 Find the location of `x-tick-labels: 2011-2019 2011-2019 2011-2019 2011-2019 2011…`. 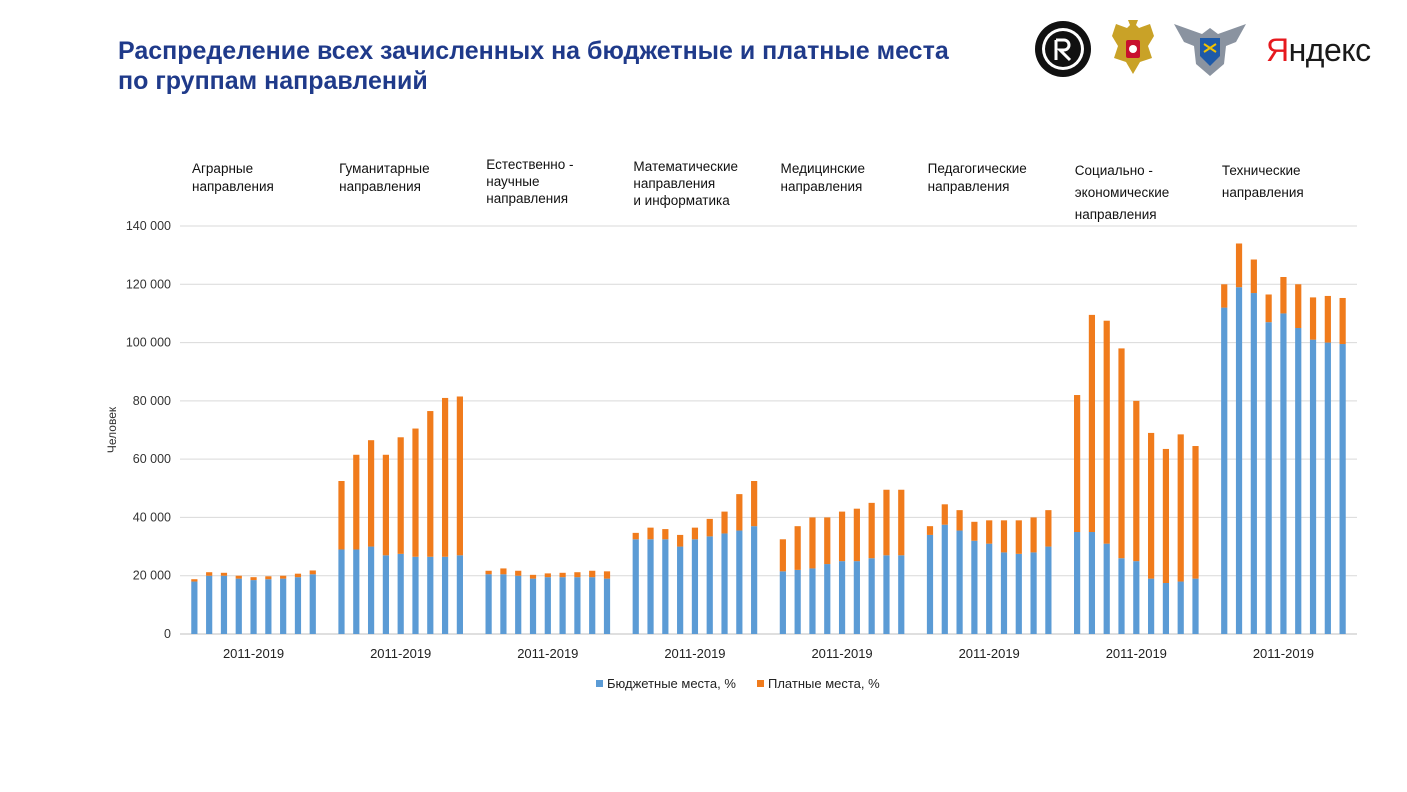

x-tick-labels: 2011-2019 2011-2019 2011-2019 2011-2019 2011… is located at coordinates (768, 653).